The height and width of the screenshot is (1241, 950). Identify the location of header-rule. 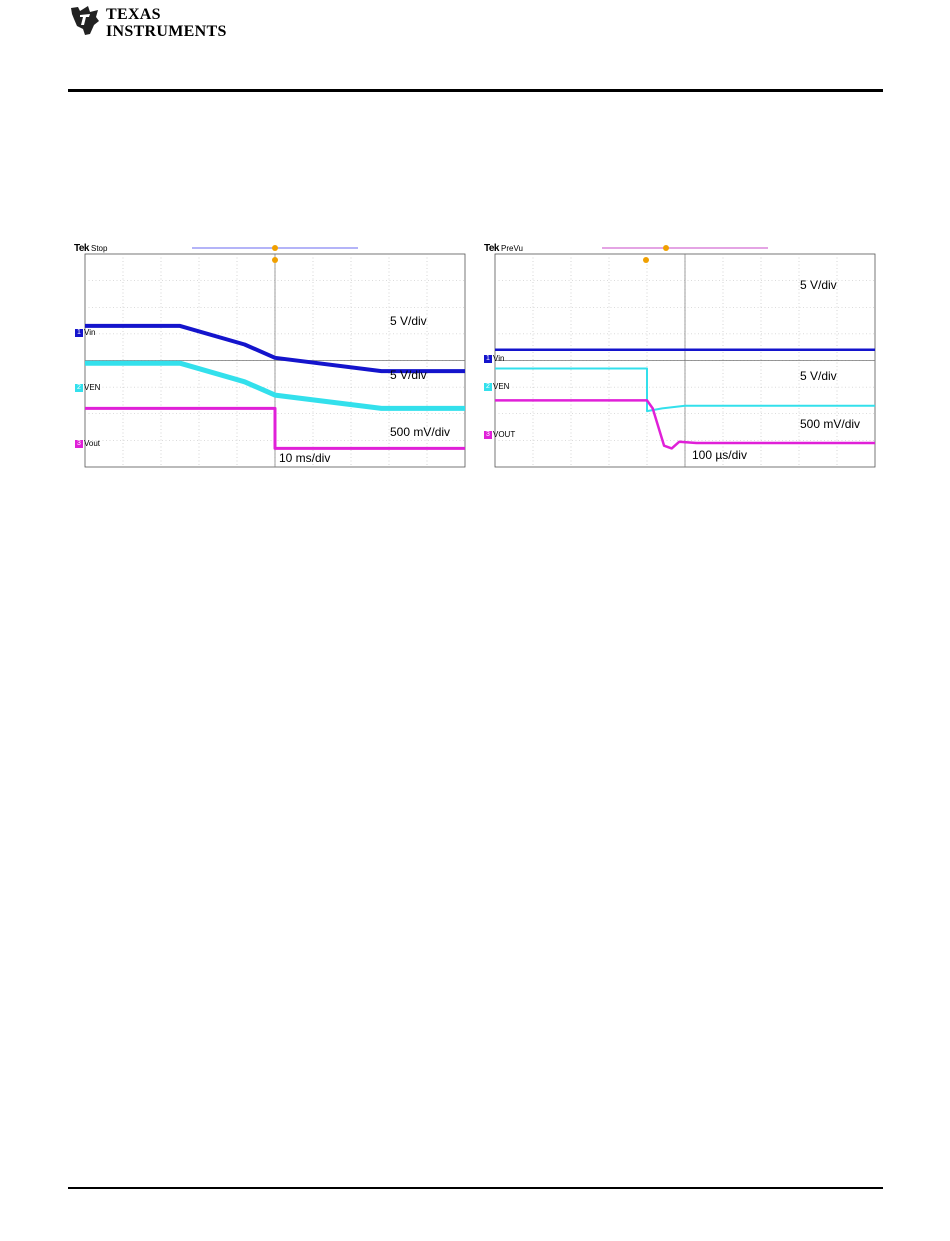
(475, 90).